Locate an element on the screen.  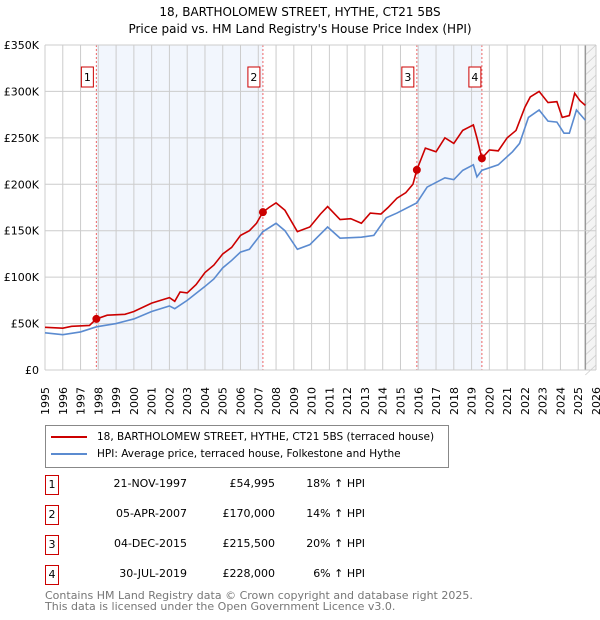
sale-hpi-diff: 20% ↑ HPI is located at coordinates (335, 543).